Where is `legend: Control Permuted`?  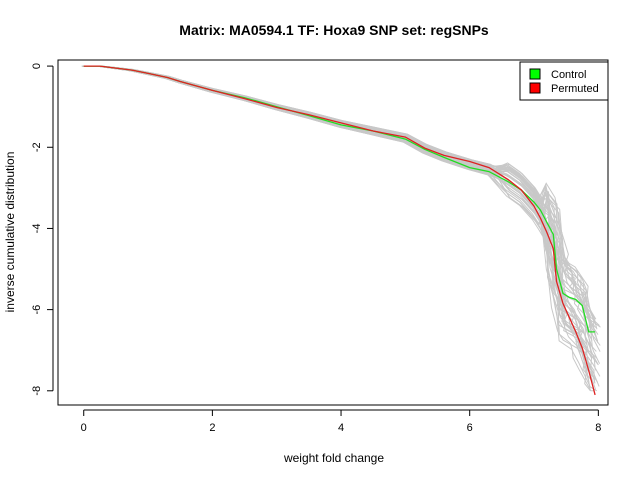 legend: Control Permuted is located at coordinates (564, 81).